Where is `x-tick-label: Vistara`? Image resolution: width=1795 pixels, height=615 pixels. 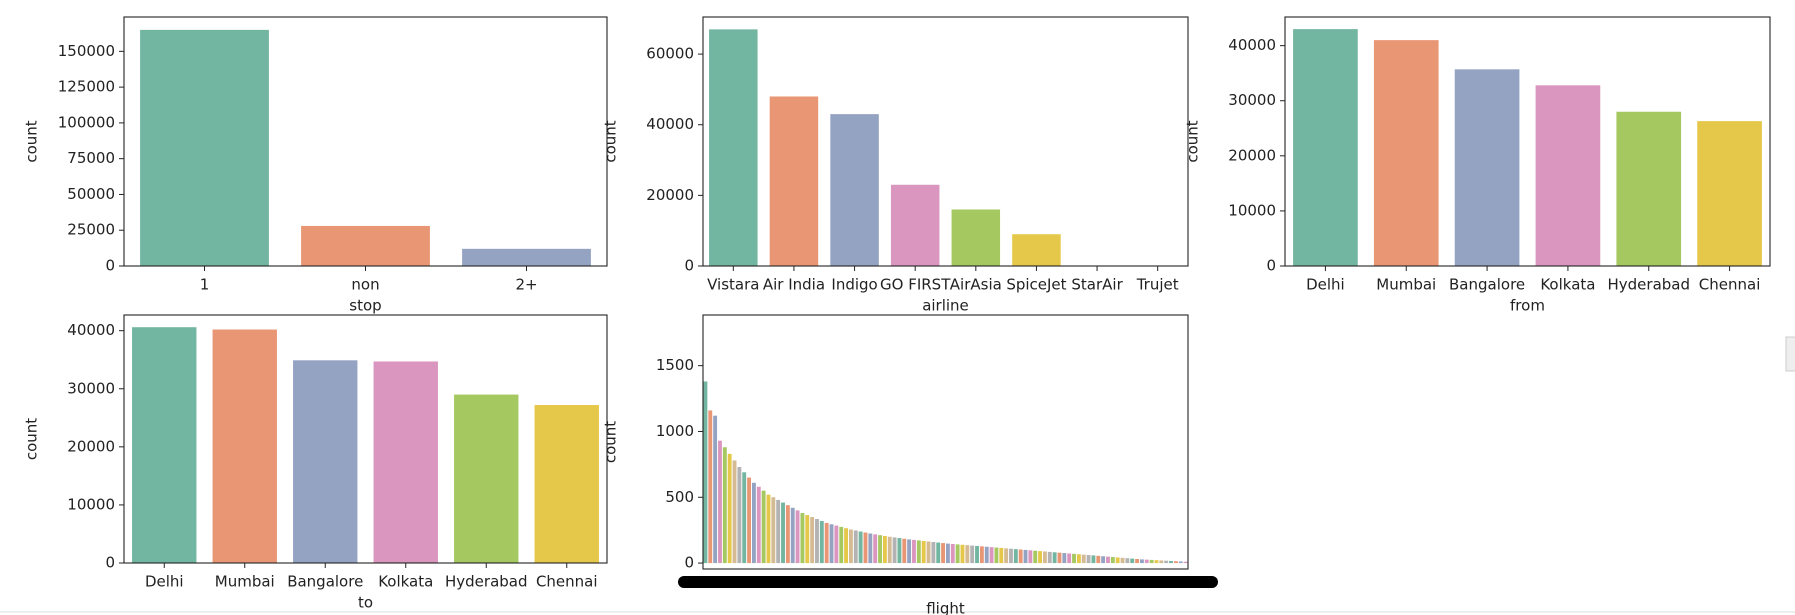 x-tick-label: Vistara is located at coordinates (733, 285).